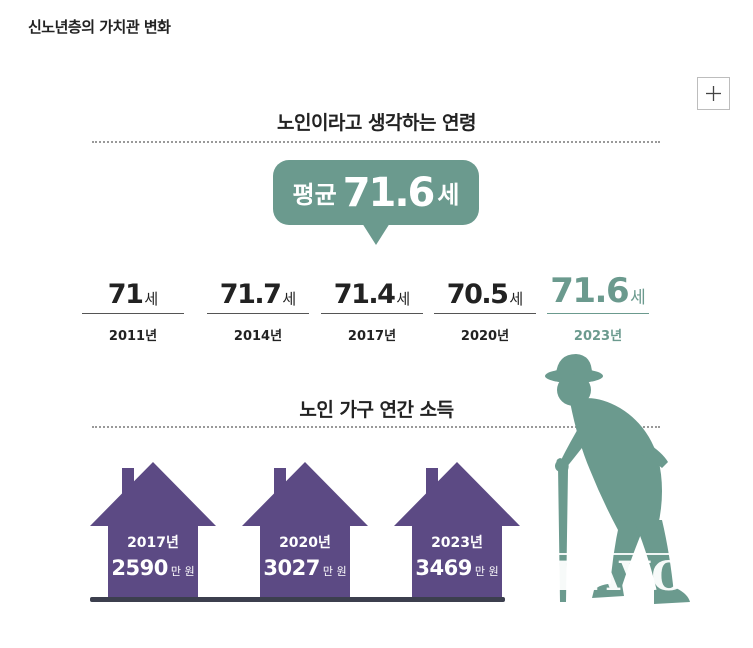  Describe the element at coordinates (589, 291) in the screenshot. I see `age-value-number: 71.6` at that location.